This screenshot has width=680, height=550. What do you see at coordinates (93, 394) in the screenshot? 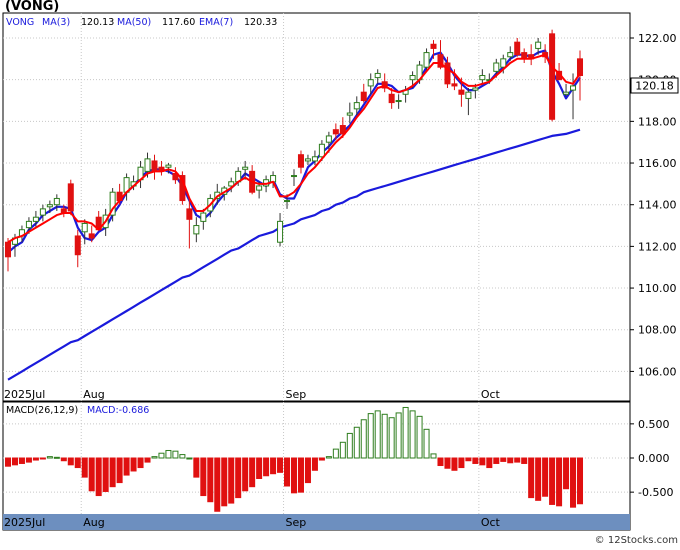
I see `price-x-label: Aug` at bounding box center [93, 394].